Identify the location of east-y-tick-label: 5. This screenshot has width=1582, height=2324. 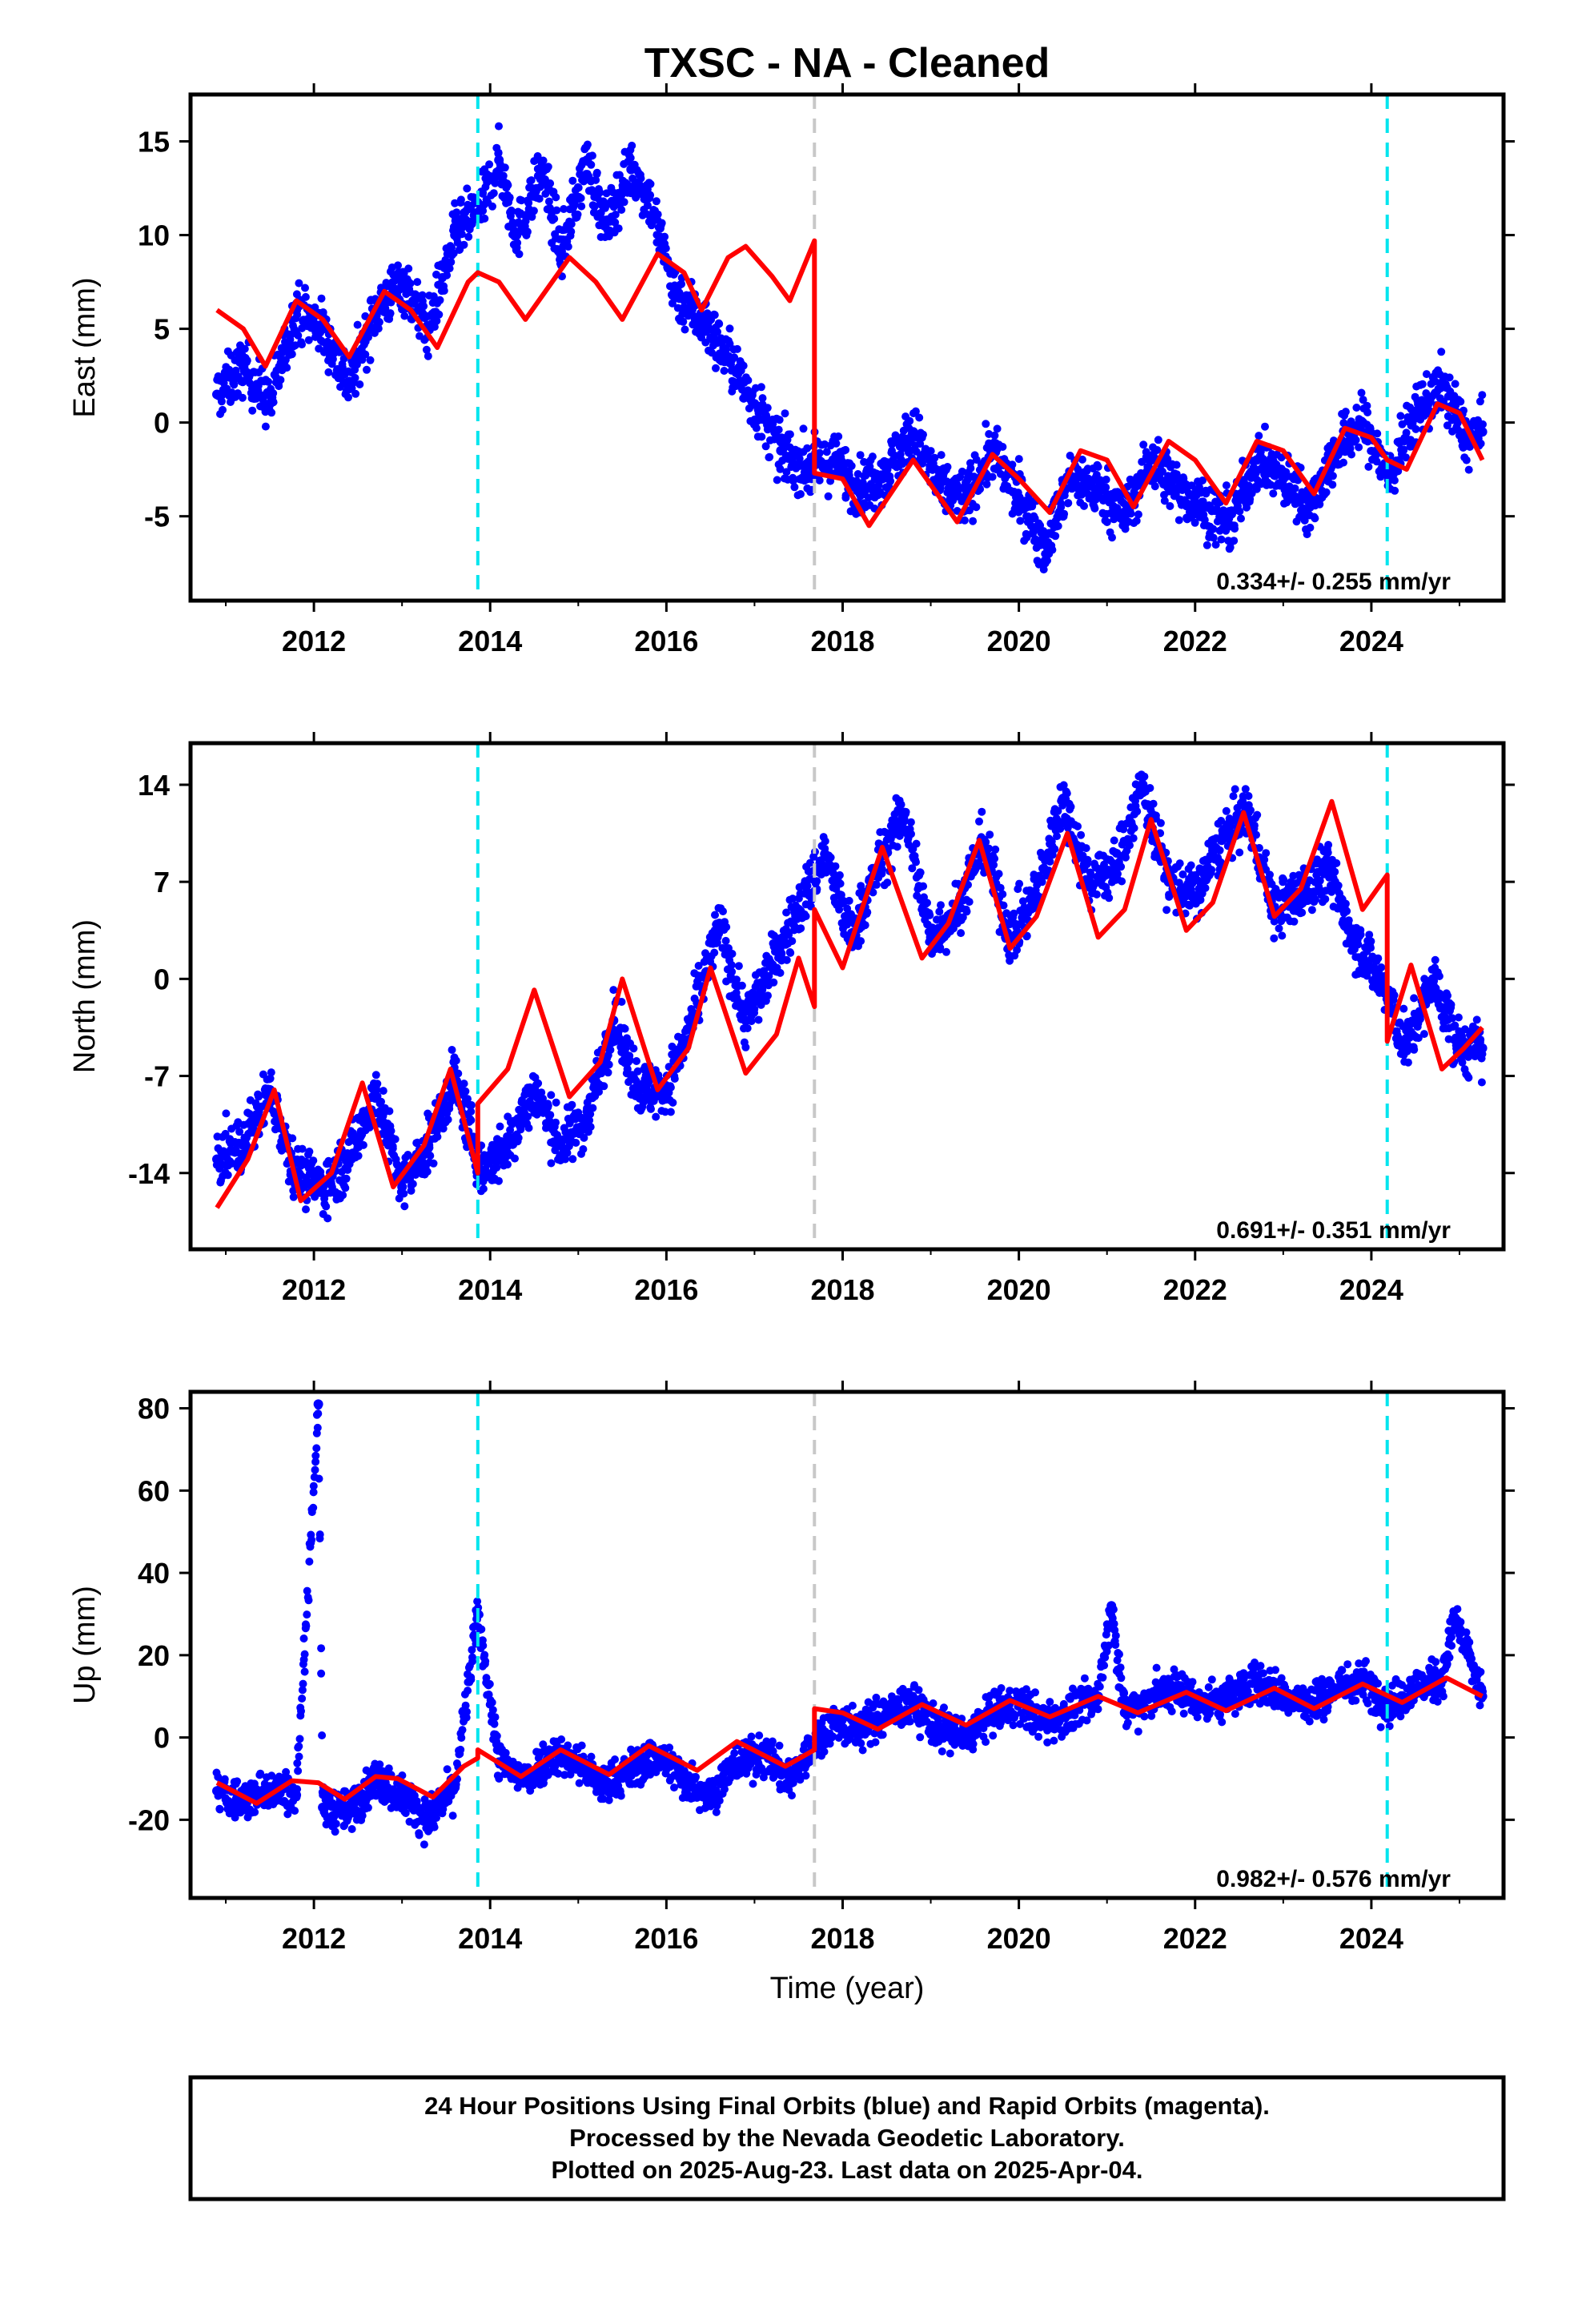
(162, 329).